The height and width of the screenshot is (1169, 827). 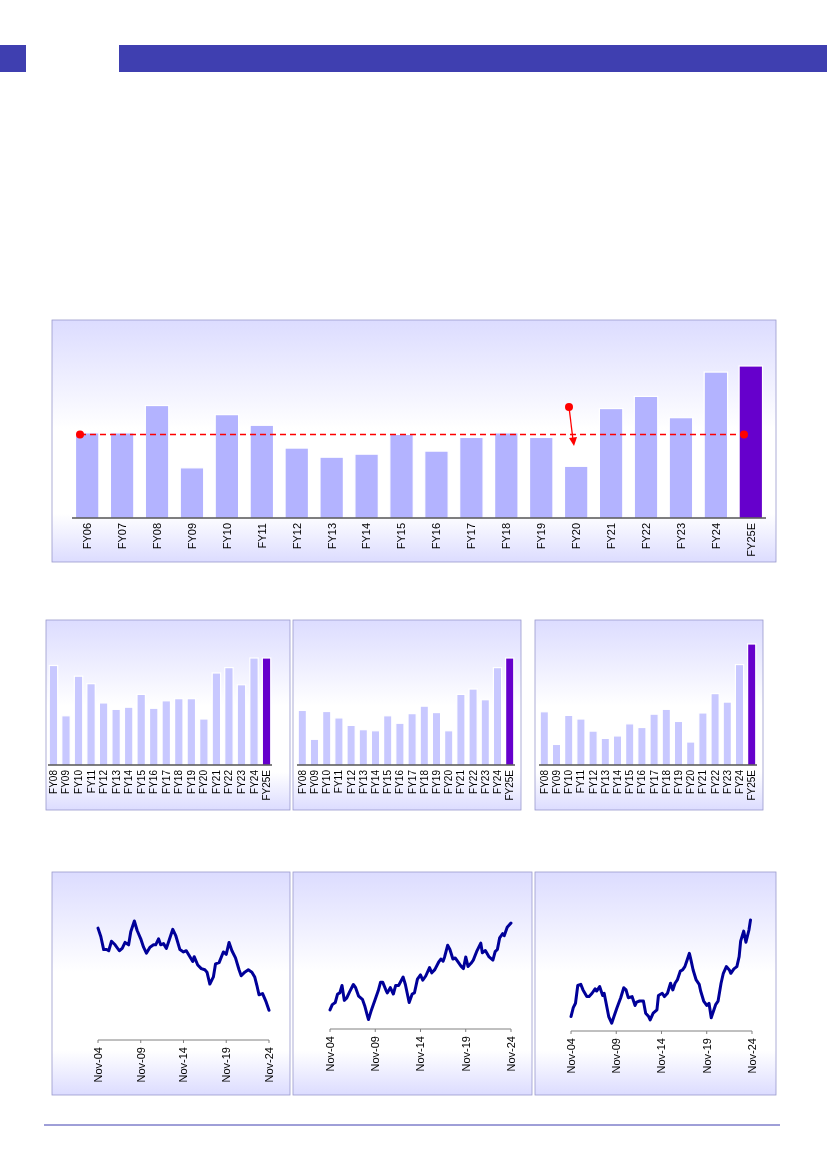 I want to click on x-tick-label: FY08, so click(x=53, y=781).